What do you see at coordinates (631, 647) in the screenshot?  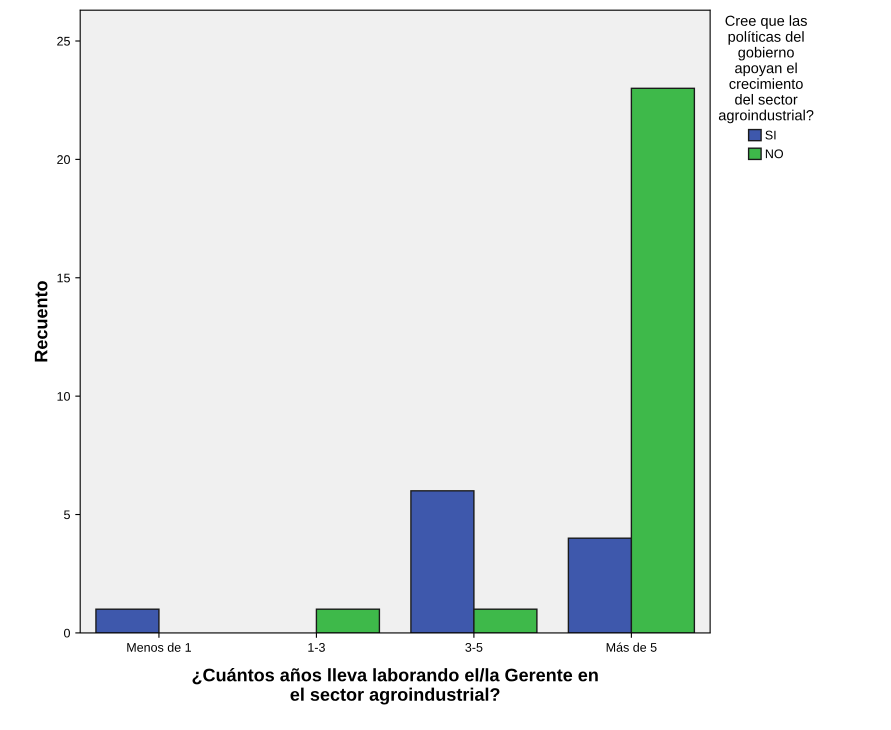 I see `x-tick-label: Más de 5` at bounding box center [631, 647].